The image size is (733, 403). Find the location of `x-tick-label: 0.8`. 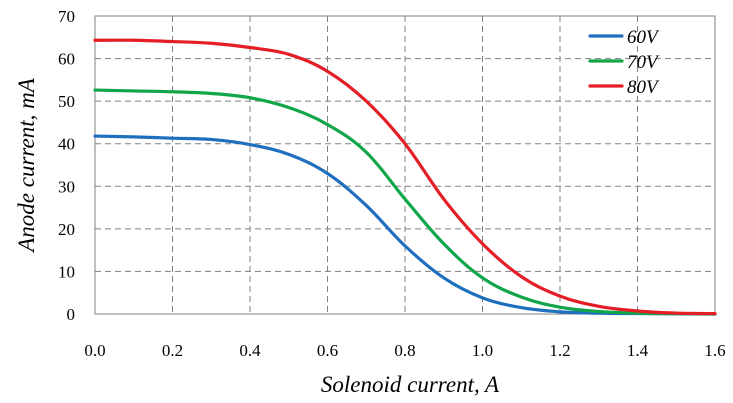

x-tick-label: 0.8 is located at coordinates (404, 350).